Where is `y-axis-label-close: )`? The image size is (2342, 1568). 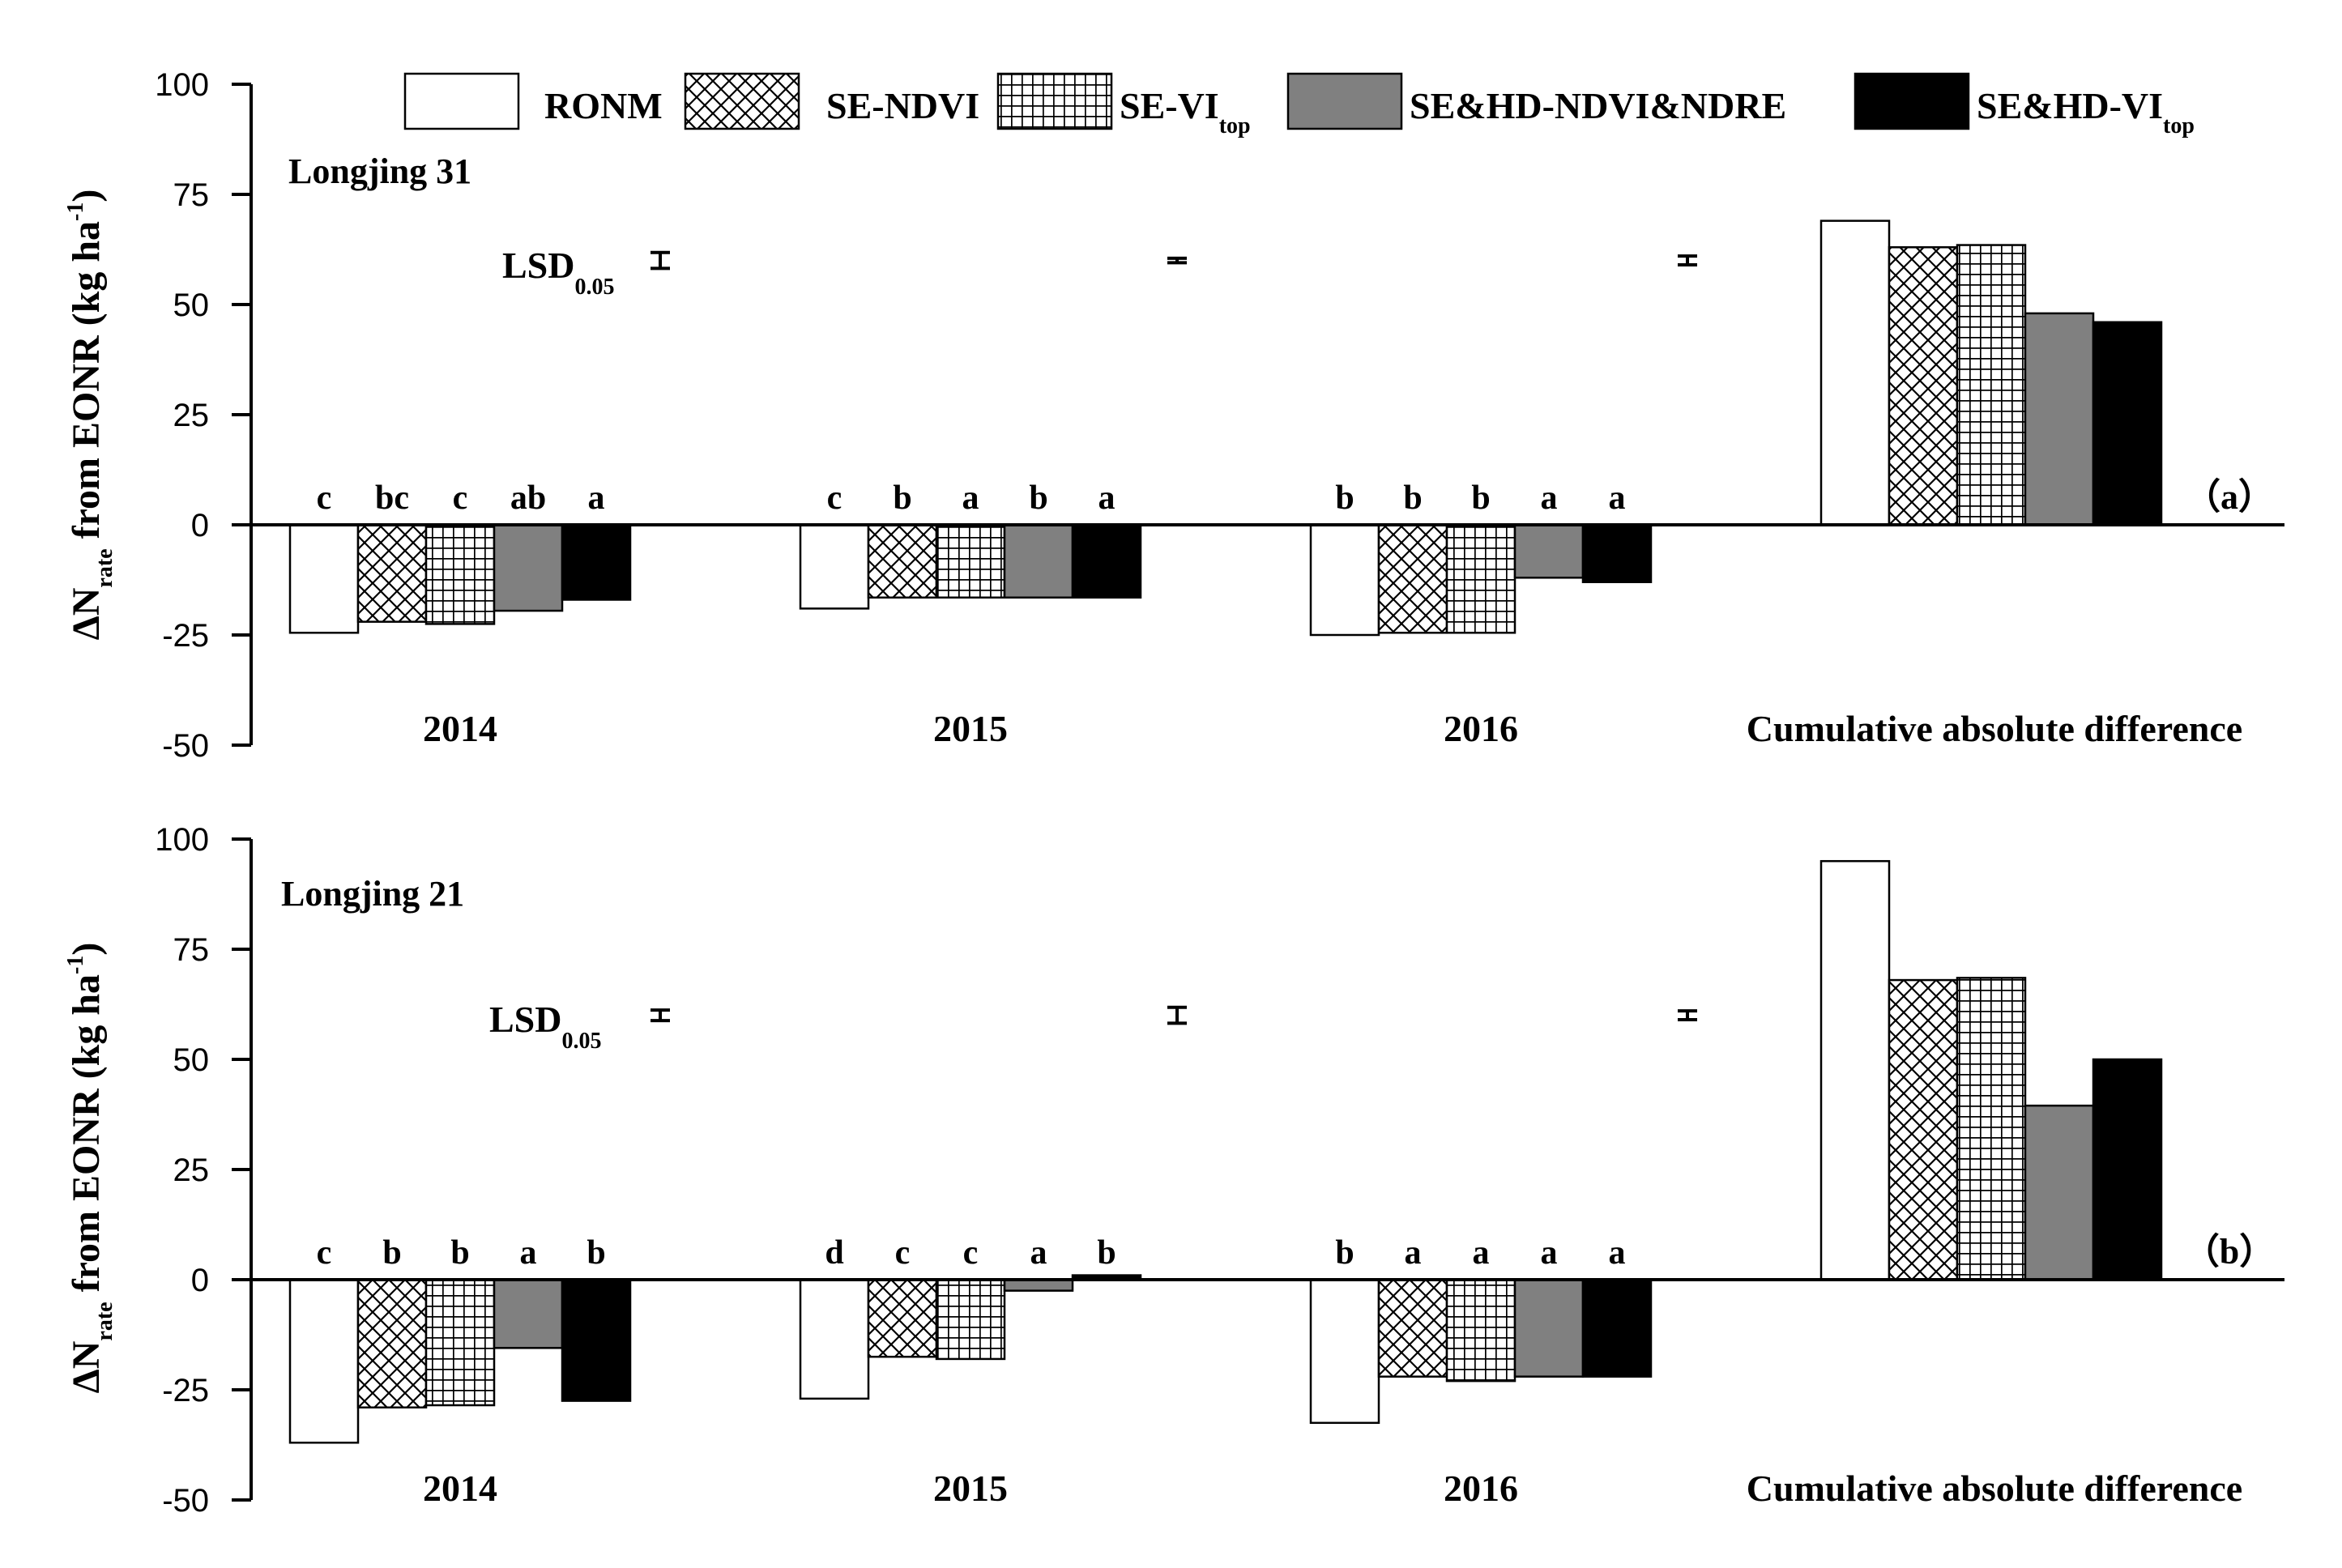 y-axis-label-close: ) is located at coordinates (86, 949).